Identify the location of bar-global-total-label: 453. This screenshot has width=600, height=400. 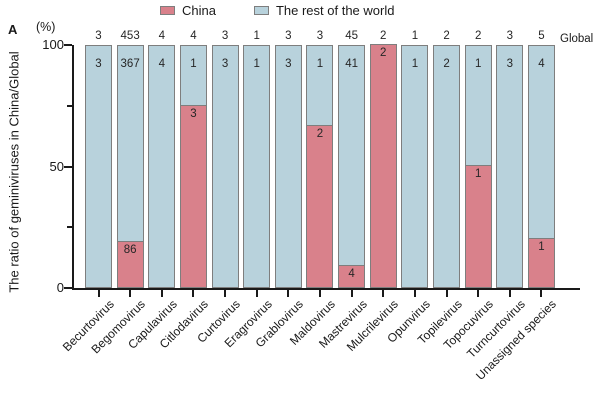
(130, 36).